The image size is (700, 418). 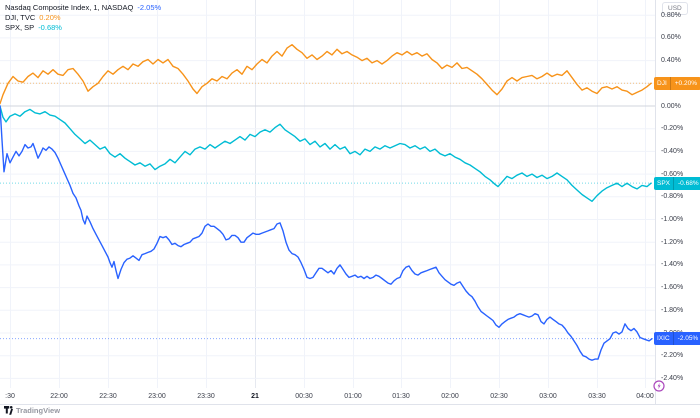 I want to click on time-tick-label: 04:00, so click(x=645, y=396).